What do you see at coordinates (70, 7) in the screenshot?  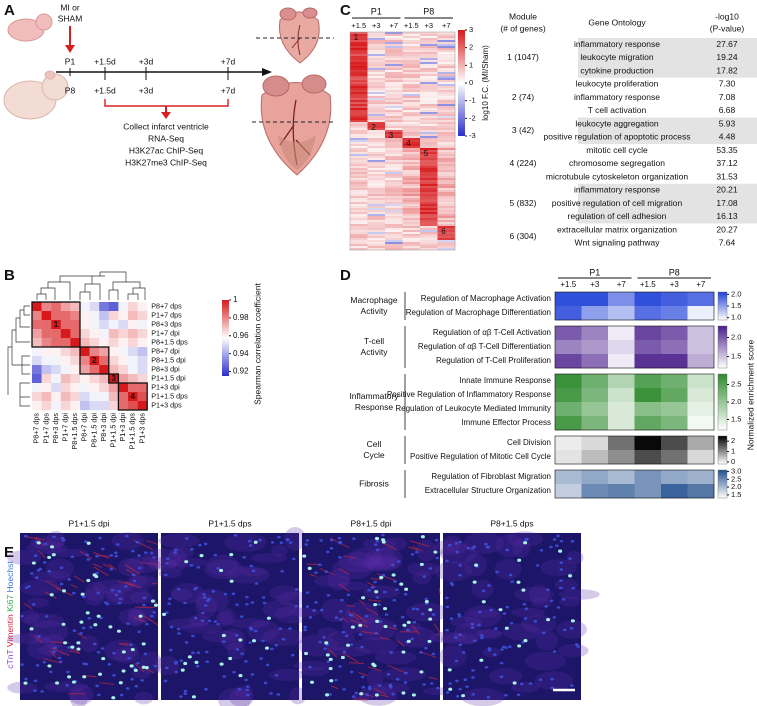 I see `treatment-label: MI or` at bounding box center [70, 7].